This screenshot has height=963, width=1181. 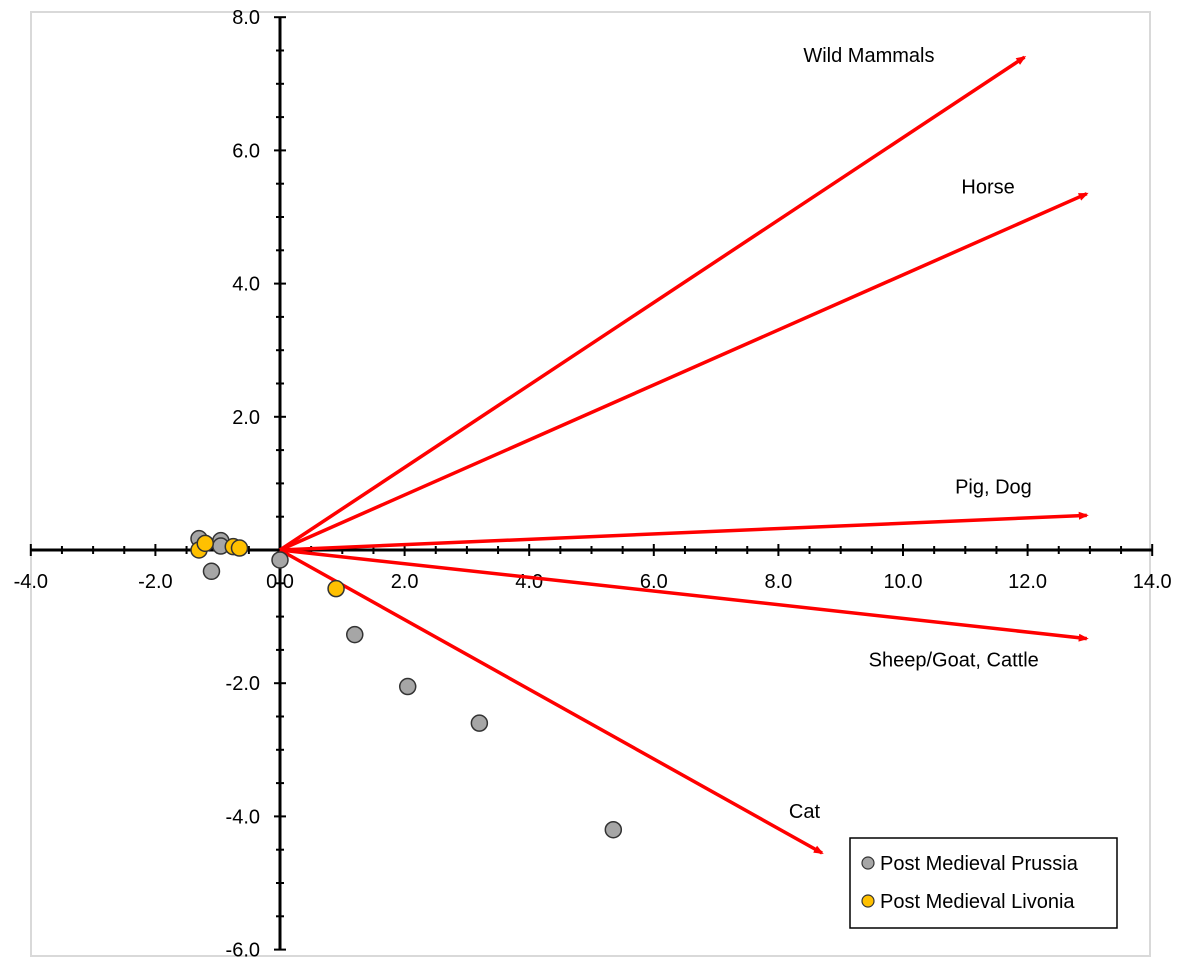 What do you see at coordinates (903, 582) in the screenshot?
I see `x-tick-label: 10.0` at bounding box center [903, 582].